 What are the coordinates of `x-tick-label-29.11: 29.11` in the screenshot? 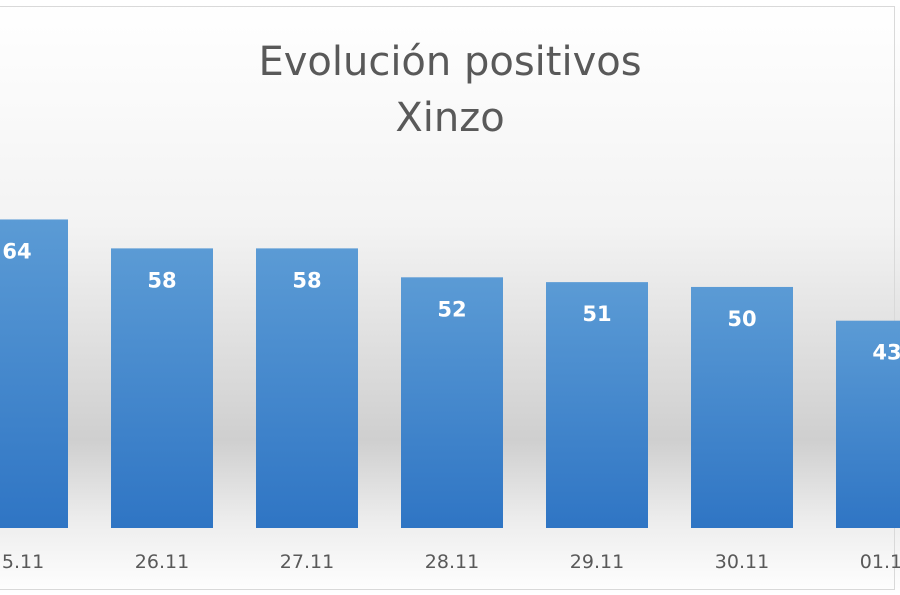 It's located at (597, 562).